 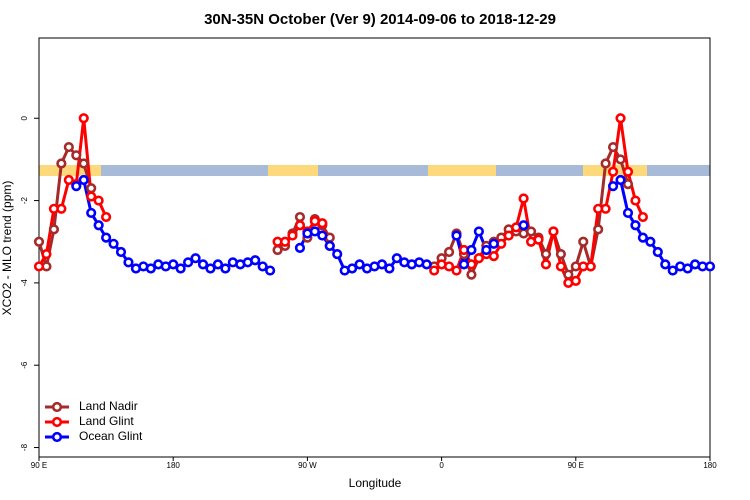 What do you see at coordinates (24, 283) in the screenshot?
I see `y-tick-label: -4` at bounding box center [24, 283].